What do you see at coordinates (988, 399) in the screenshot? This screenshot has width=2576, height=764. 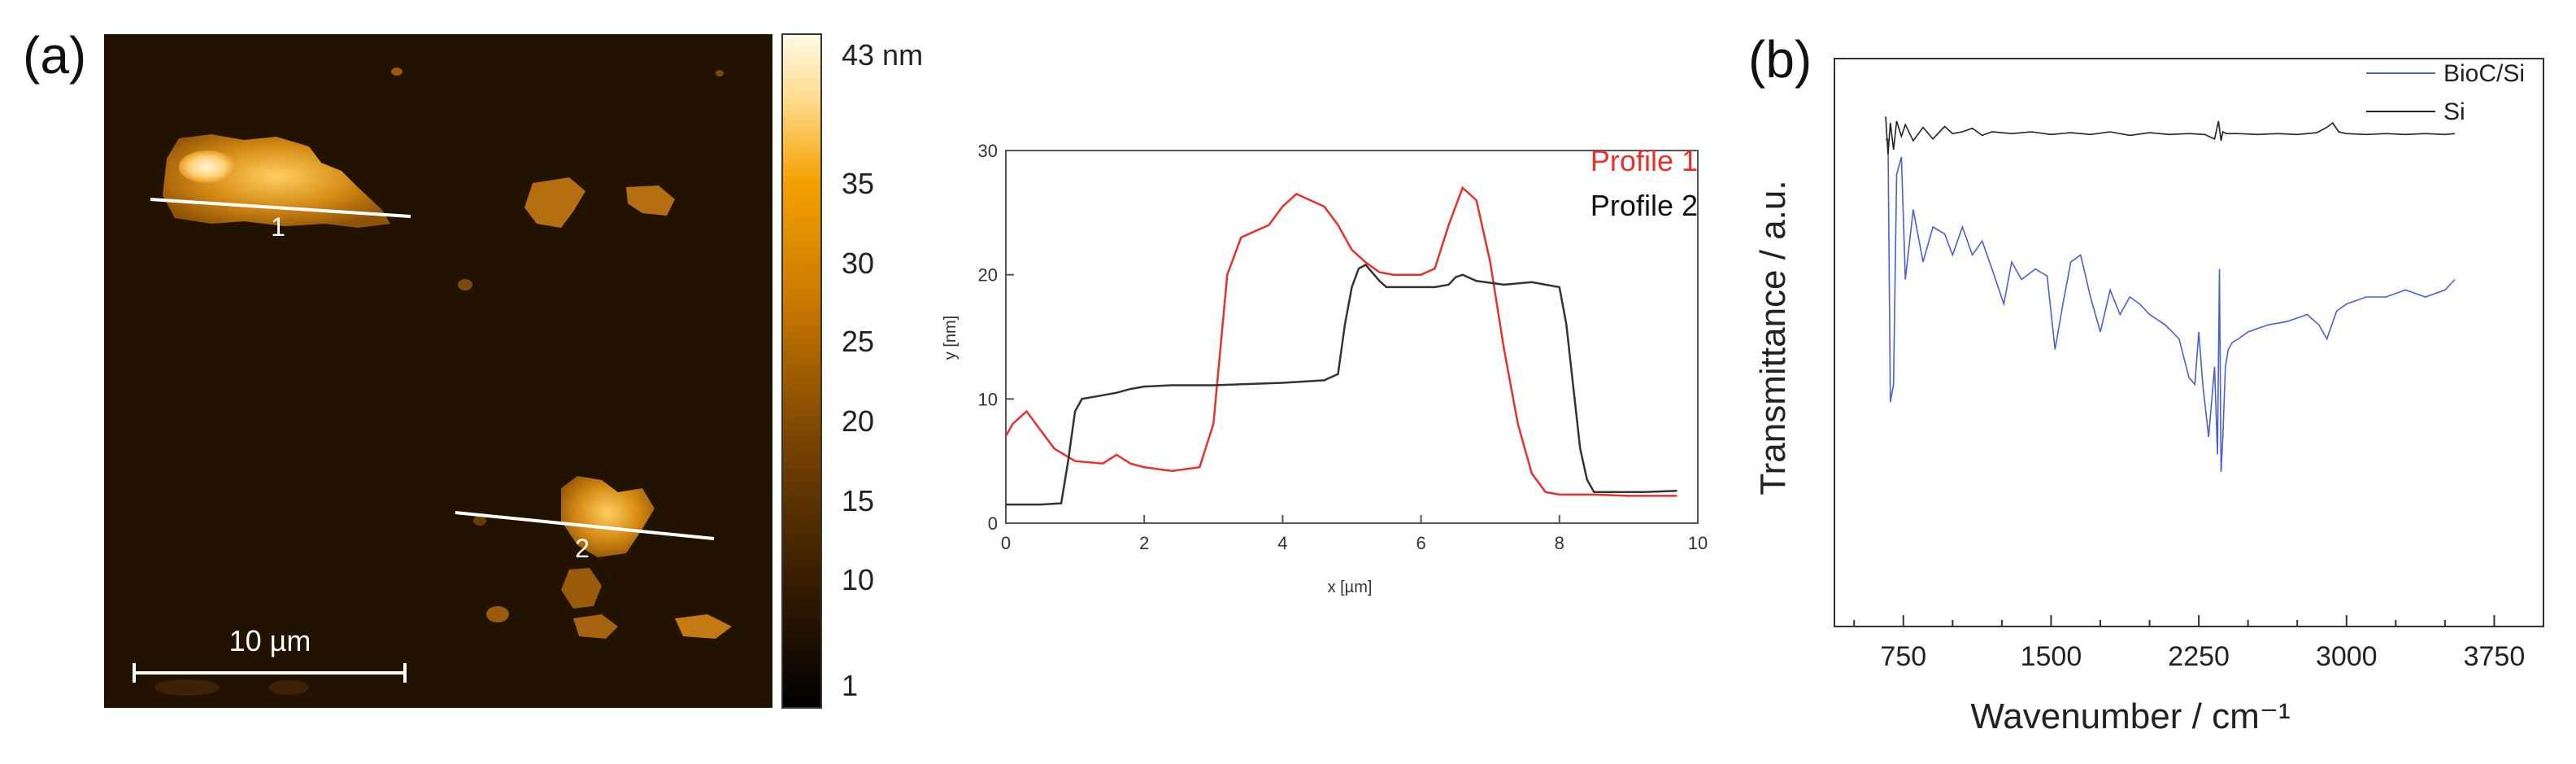 I see `profile-y-tick-label: 10` at bounding box center [988, 399].